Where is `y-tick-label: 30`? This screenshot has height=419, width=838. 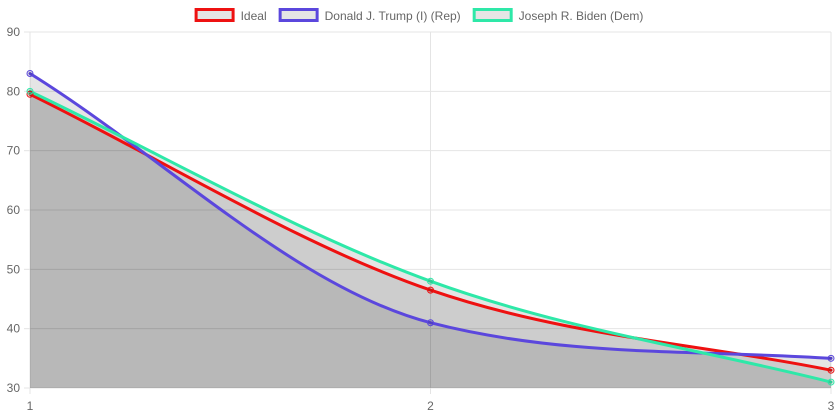 y-tick-label: 30 is located at coordinates (14, 388).